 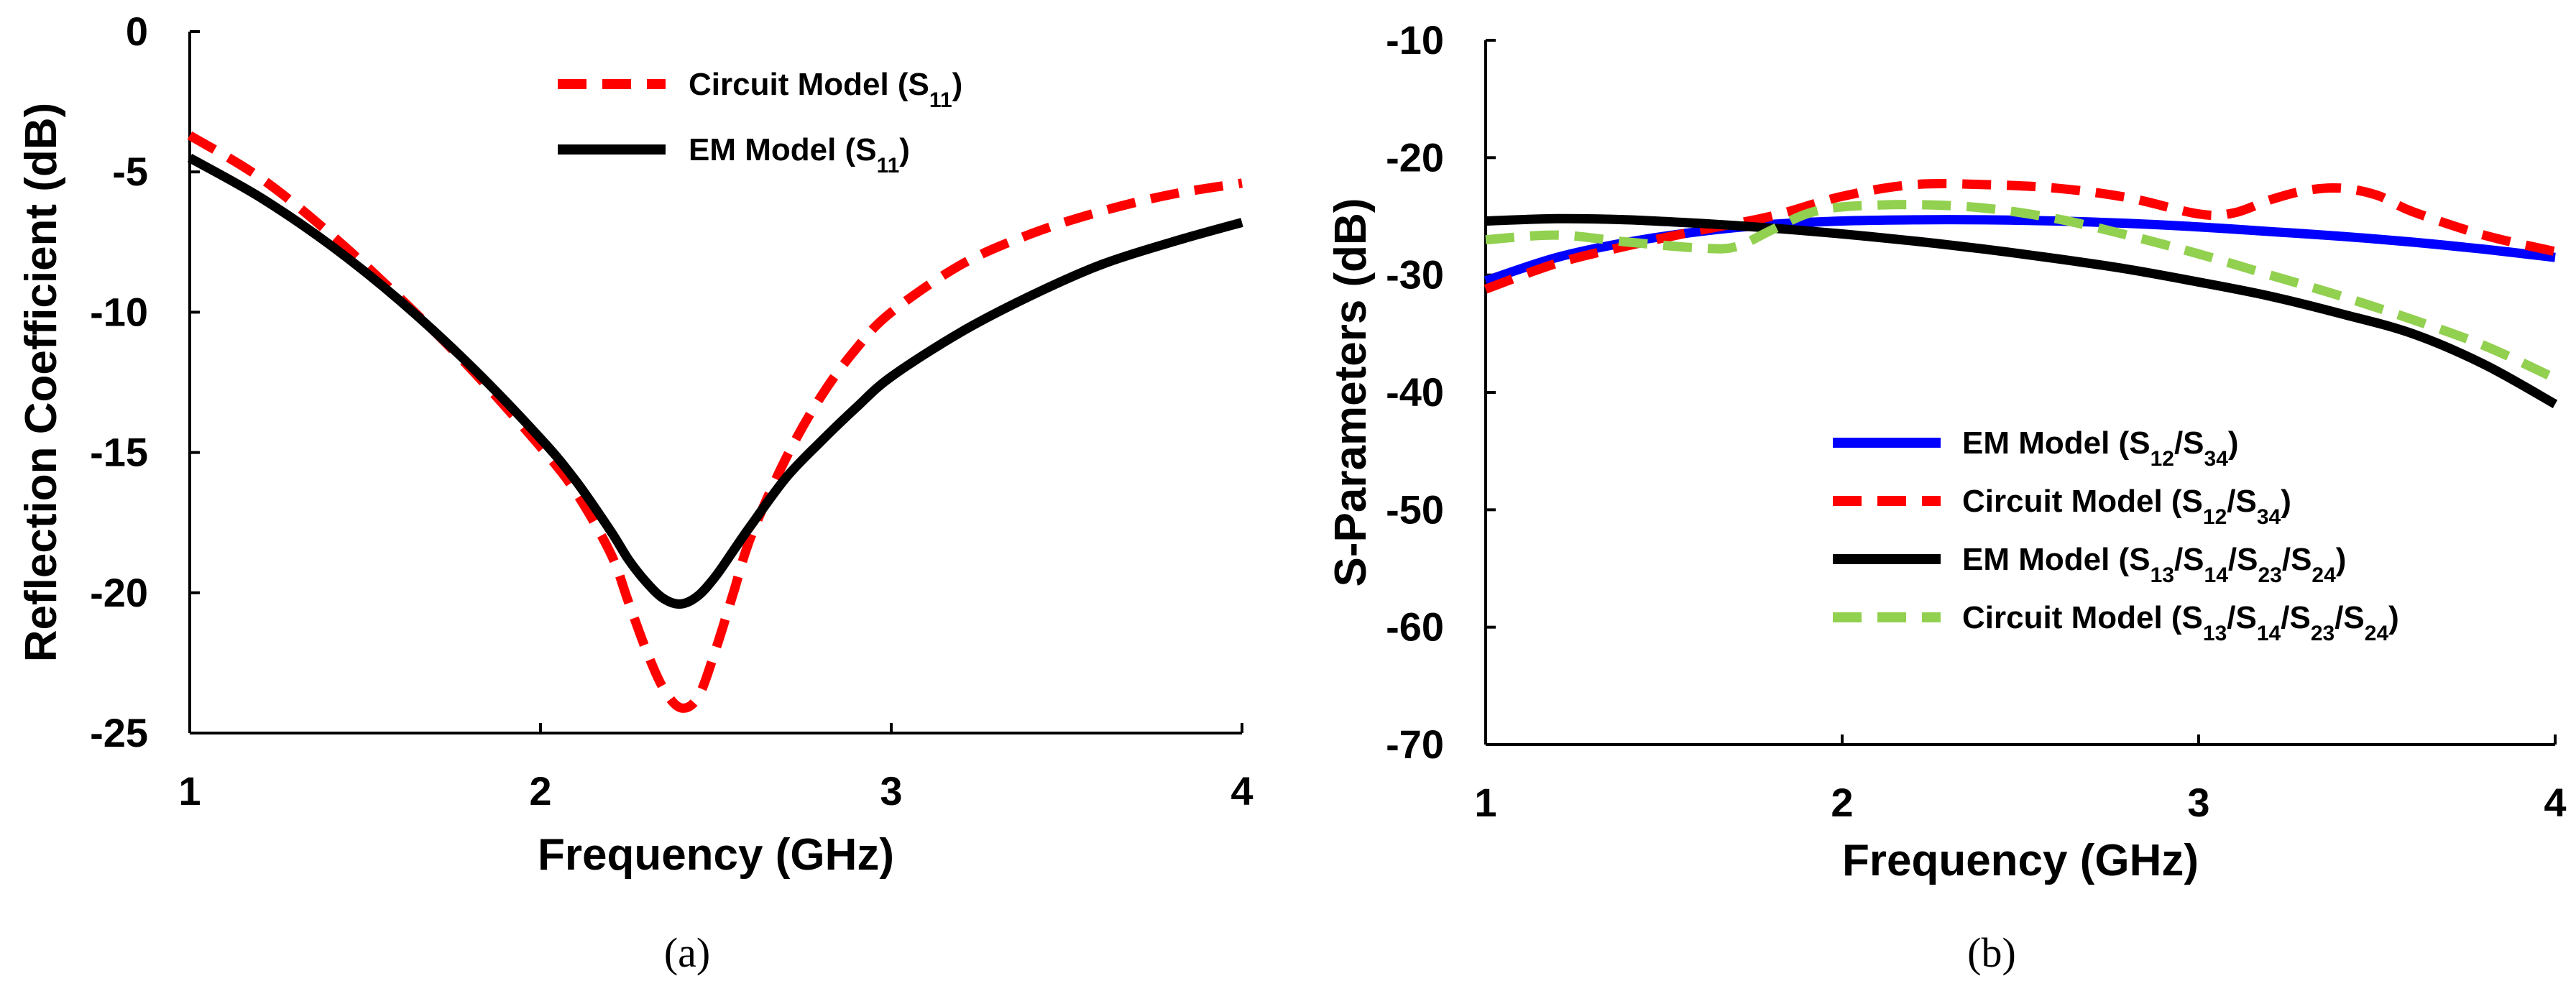 What do you see at coordinates (119, 452) in the screenshot?
I see `y-tick-label: -15` at bounding box center [119, 452].